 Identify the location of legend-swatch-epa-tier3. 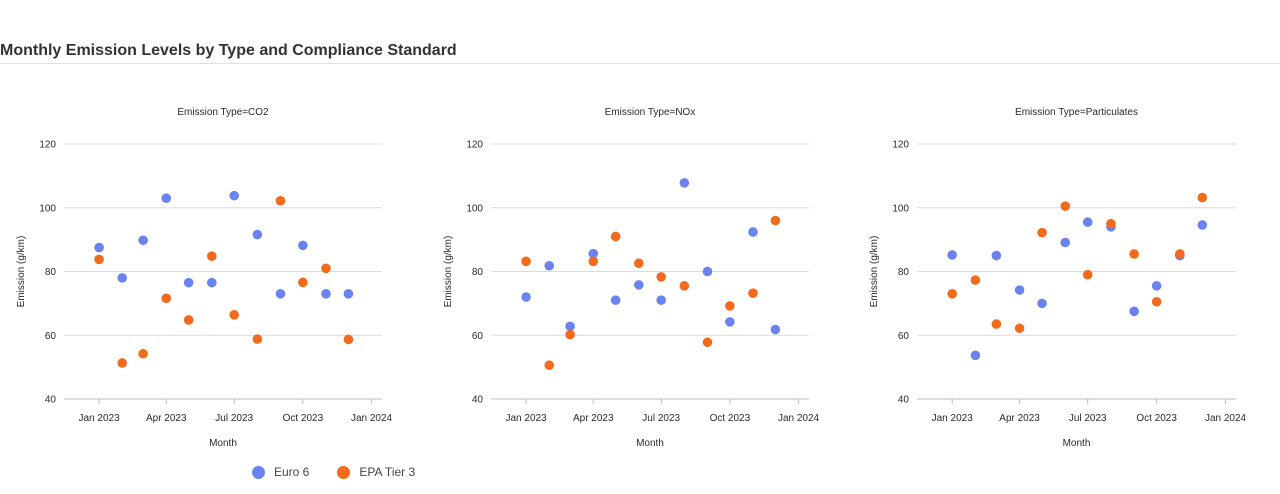
(344, 472).